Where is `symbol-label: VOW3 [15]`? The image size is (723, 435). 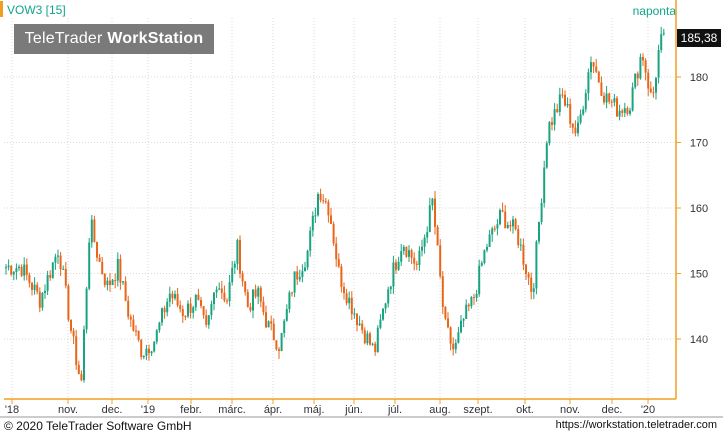
symbol-label: VOW3 [15] is located at coordinates (36, 10).